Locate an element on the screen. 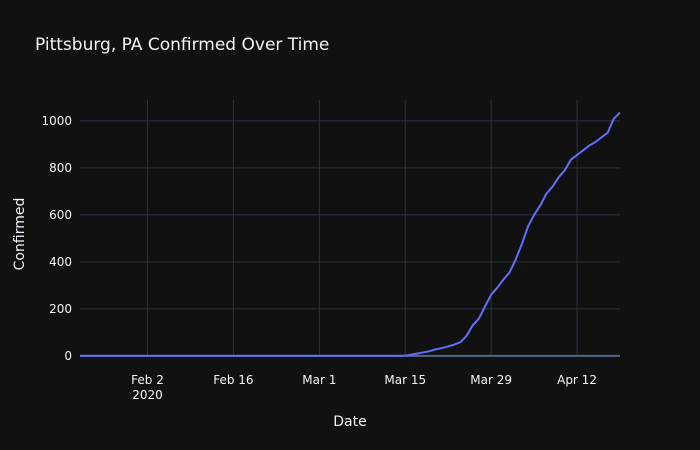 The image size is (700, 450). x-tick-label: Mar 15 is located at coordinates (405, 380).